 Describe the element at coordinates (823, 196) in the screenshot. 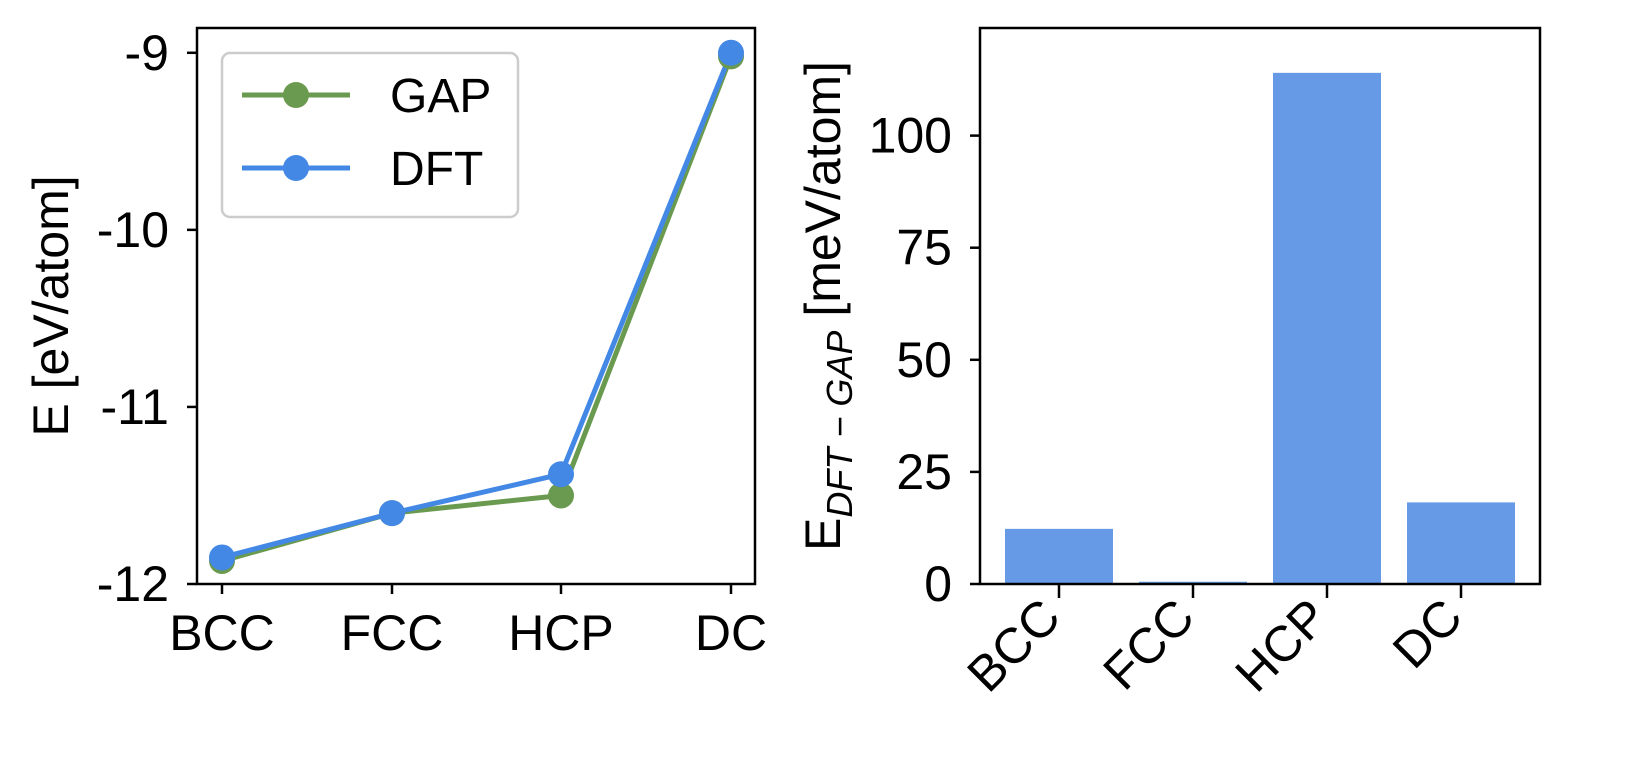

I see `y-axis-label-unit: [meV/atom]` at that location.